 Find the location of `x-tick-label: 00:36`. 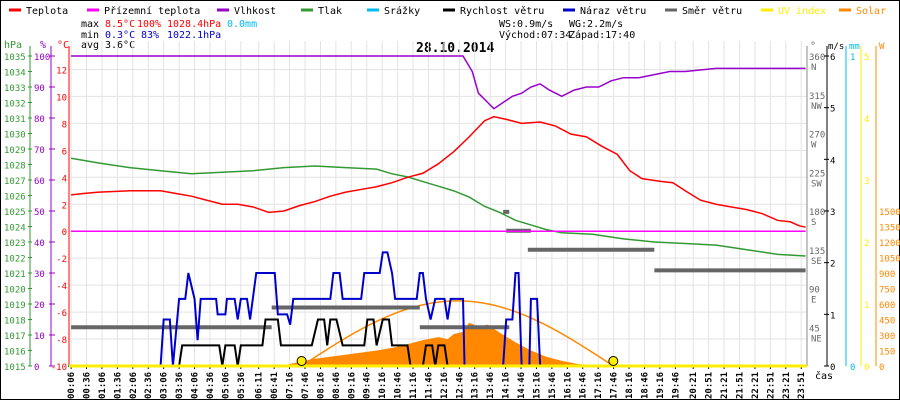

x-tick-label: 00:36 is located at coordinates (88, 385).